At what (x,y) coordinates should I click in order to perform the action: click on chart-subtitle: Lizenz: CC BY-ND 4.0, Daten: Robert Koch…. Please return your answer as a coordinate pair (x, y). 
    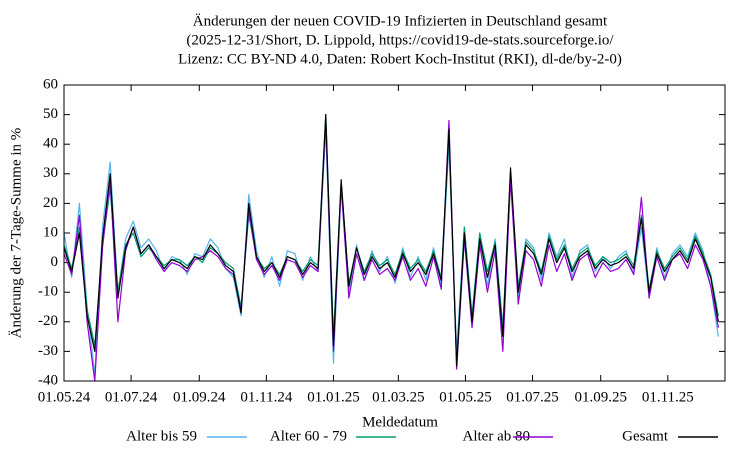
    Looking at the image, I should click on (400, 59).